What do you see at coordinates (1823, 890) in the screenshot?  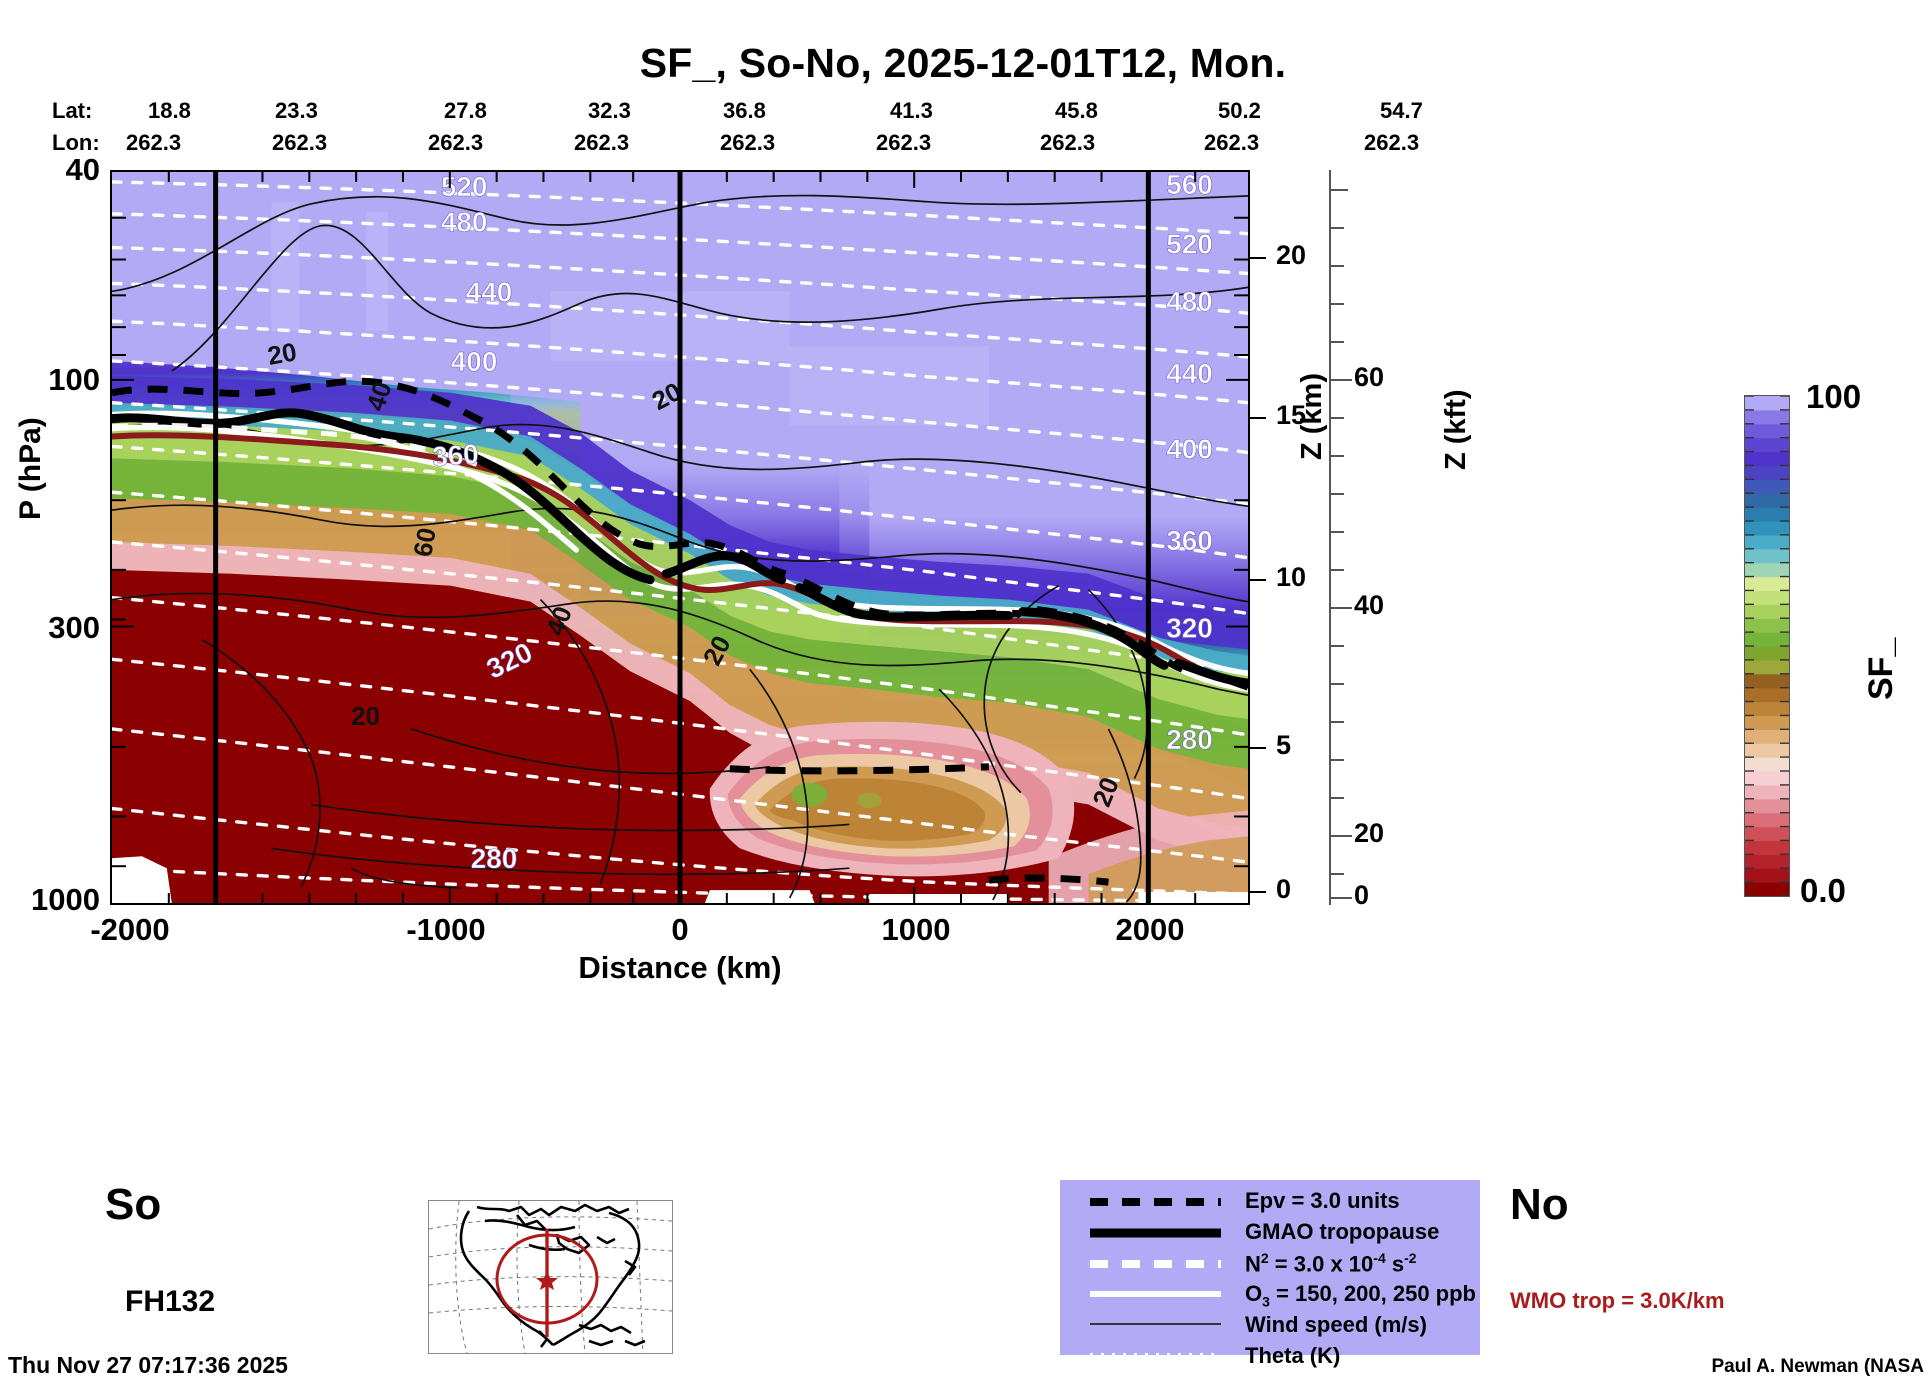 I see `colorbar-min-label: 0.0` at bounding box center [1823, 890].